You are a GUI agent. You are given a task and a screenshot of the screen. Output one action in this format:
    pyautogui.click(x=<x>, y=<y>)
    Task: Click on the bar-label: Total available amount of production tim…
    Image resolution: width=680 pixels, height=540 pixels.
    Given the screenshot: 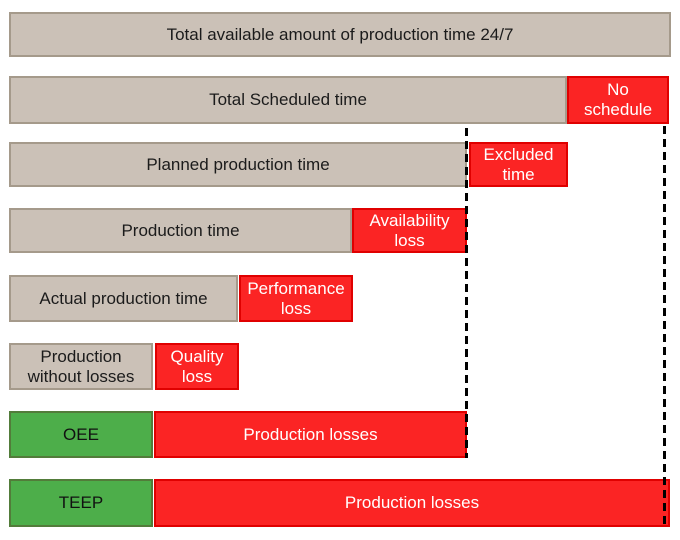 What is the action you would take?
    pyautogui.click(x=340, y=34)
    